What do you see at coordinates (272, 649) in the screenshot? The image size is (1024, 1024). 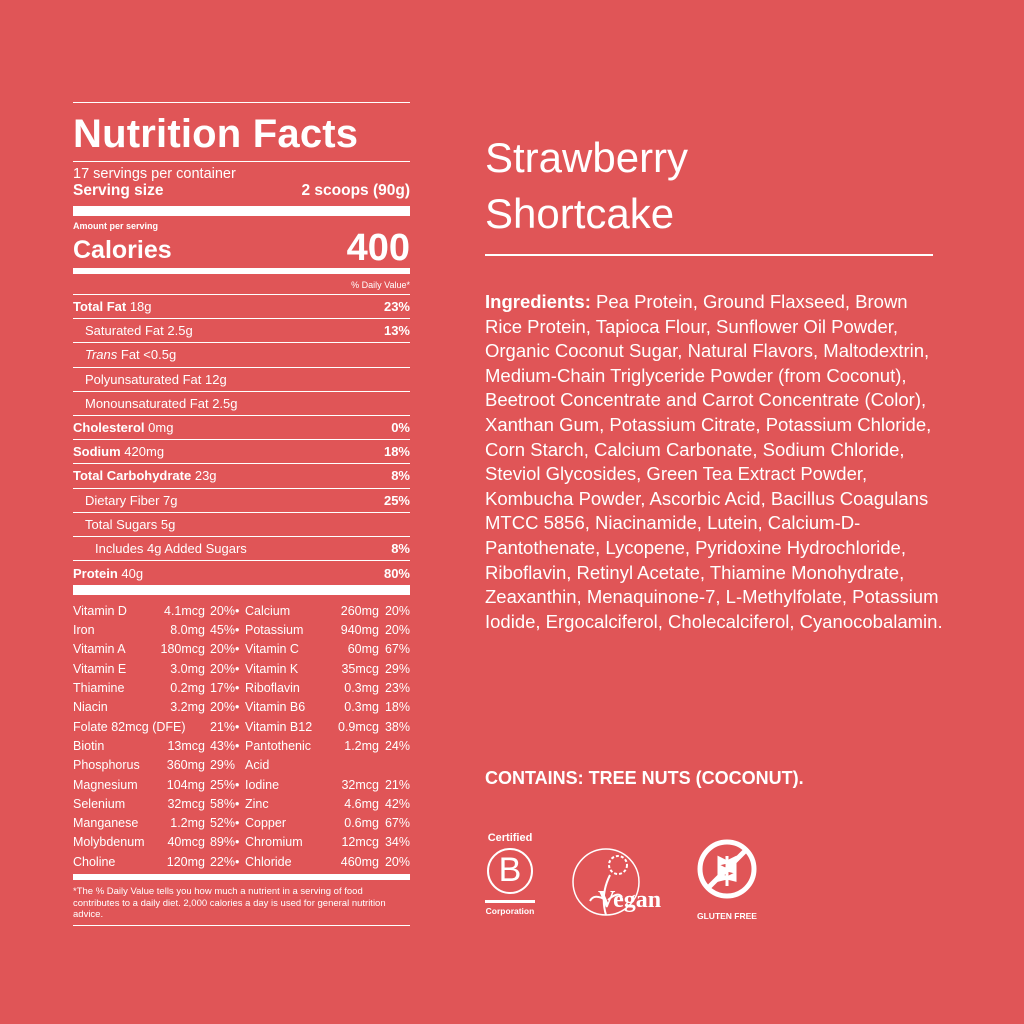 I see `mineral-name: Vitamin C` at bounding box center [272, 649].